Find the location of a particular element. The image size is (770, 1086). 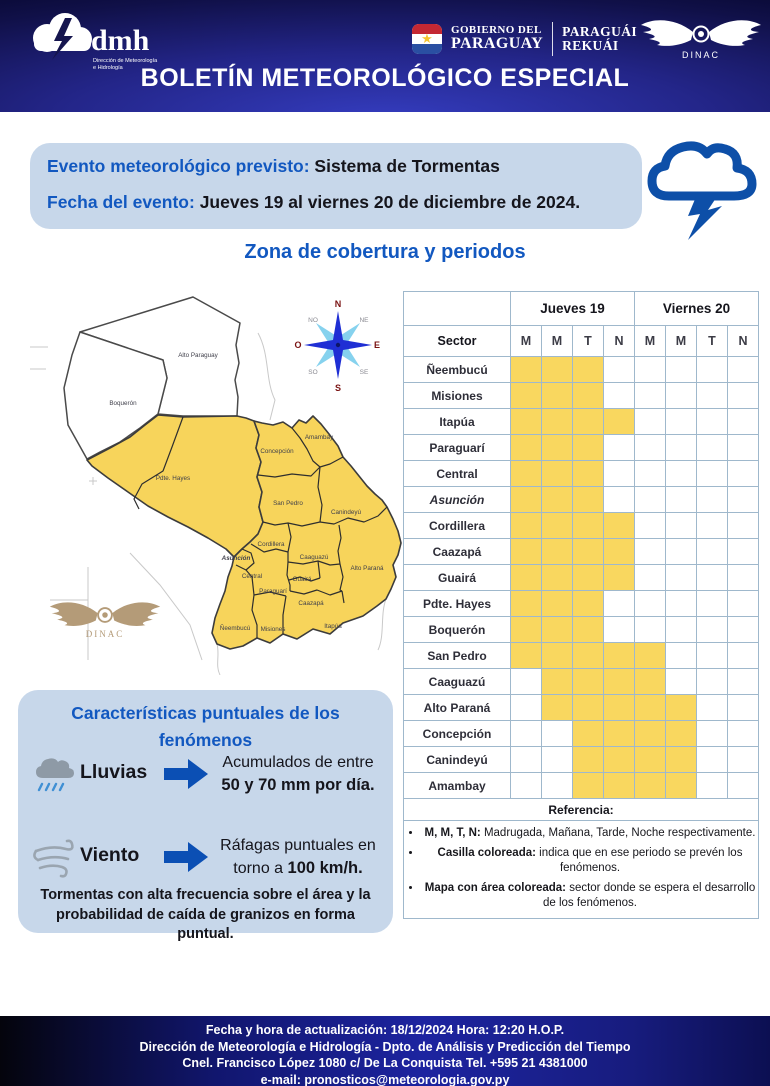

dinac-watermark-label: DINAC is located at coordinates (105, 634).